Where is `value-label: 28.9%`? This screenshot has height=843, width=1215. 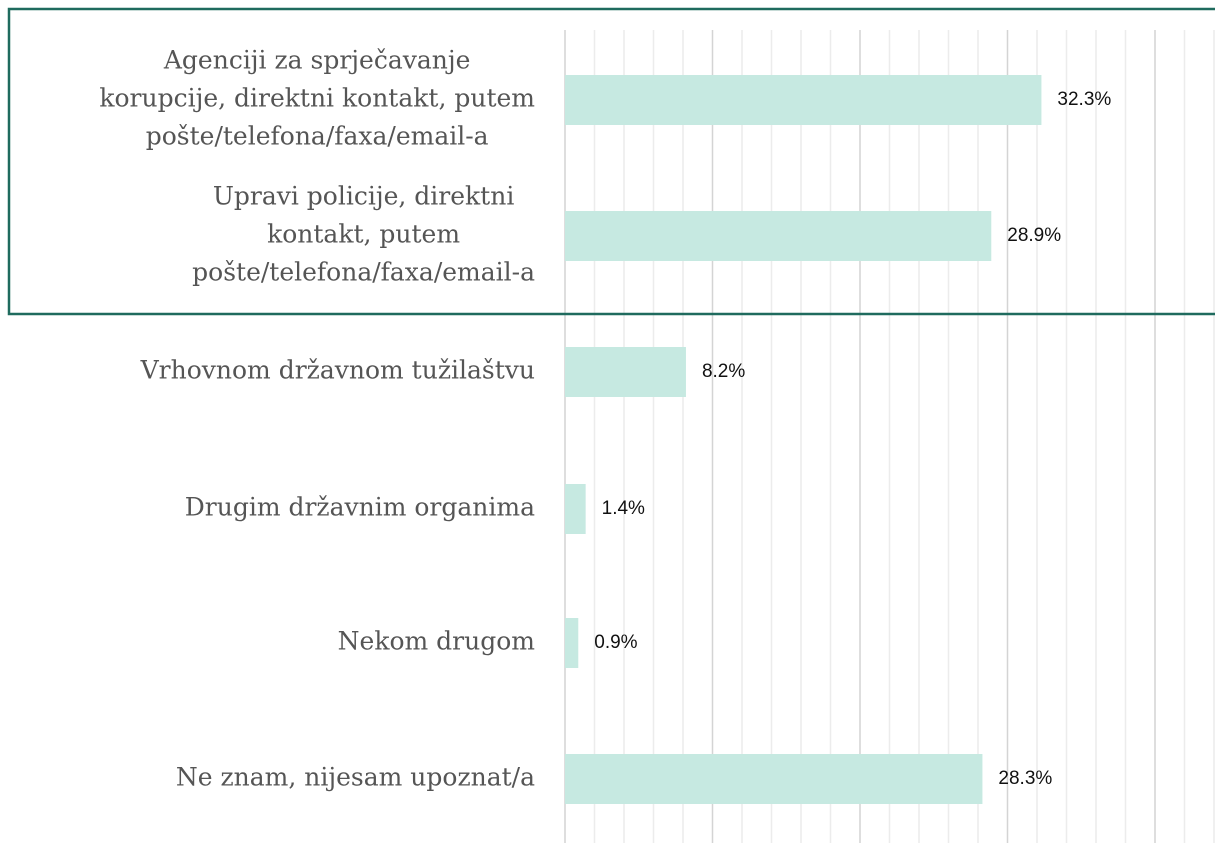
value-label: 28.9% is located at coordinates (1034, 235).